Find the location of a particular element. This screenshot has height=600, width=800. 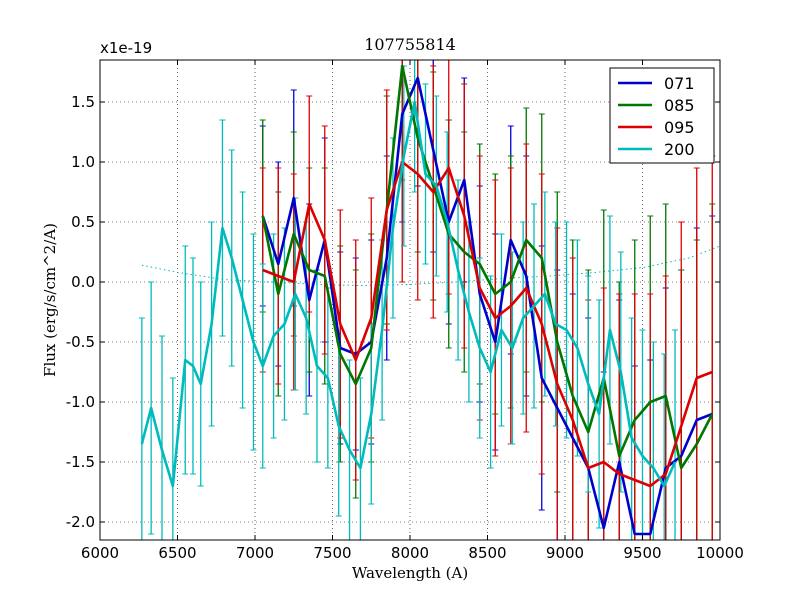

y-tick-label: -0.5 is located at coordinates (80, 342).